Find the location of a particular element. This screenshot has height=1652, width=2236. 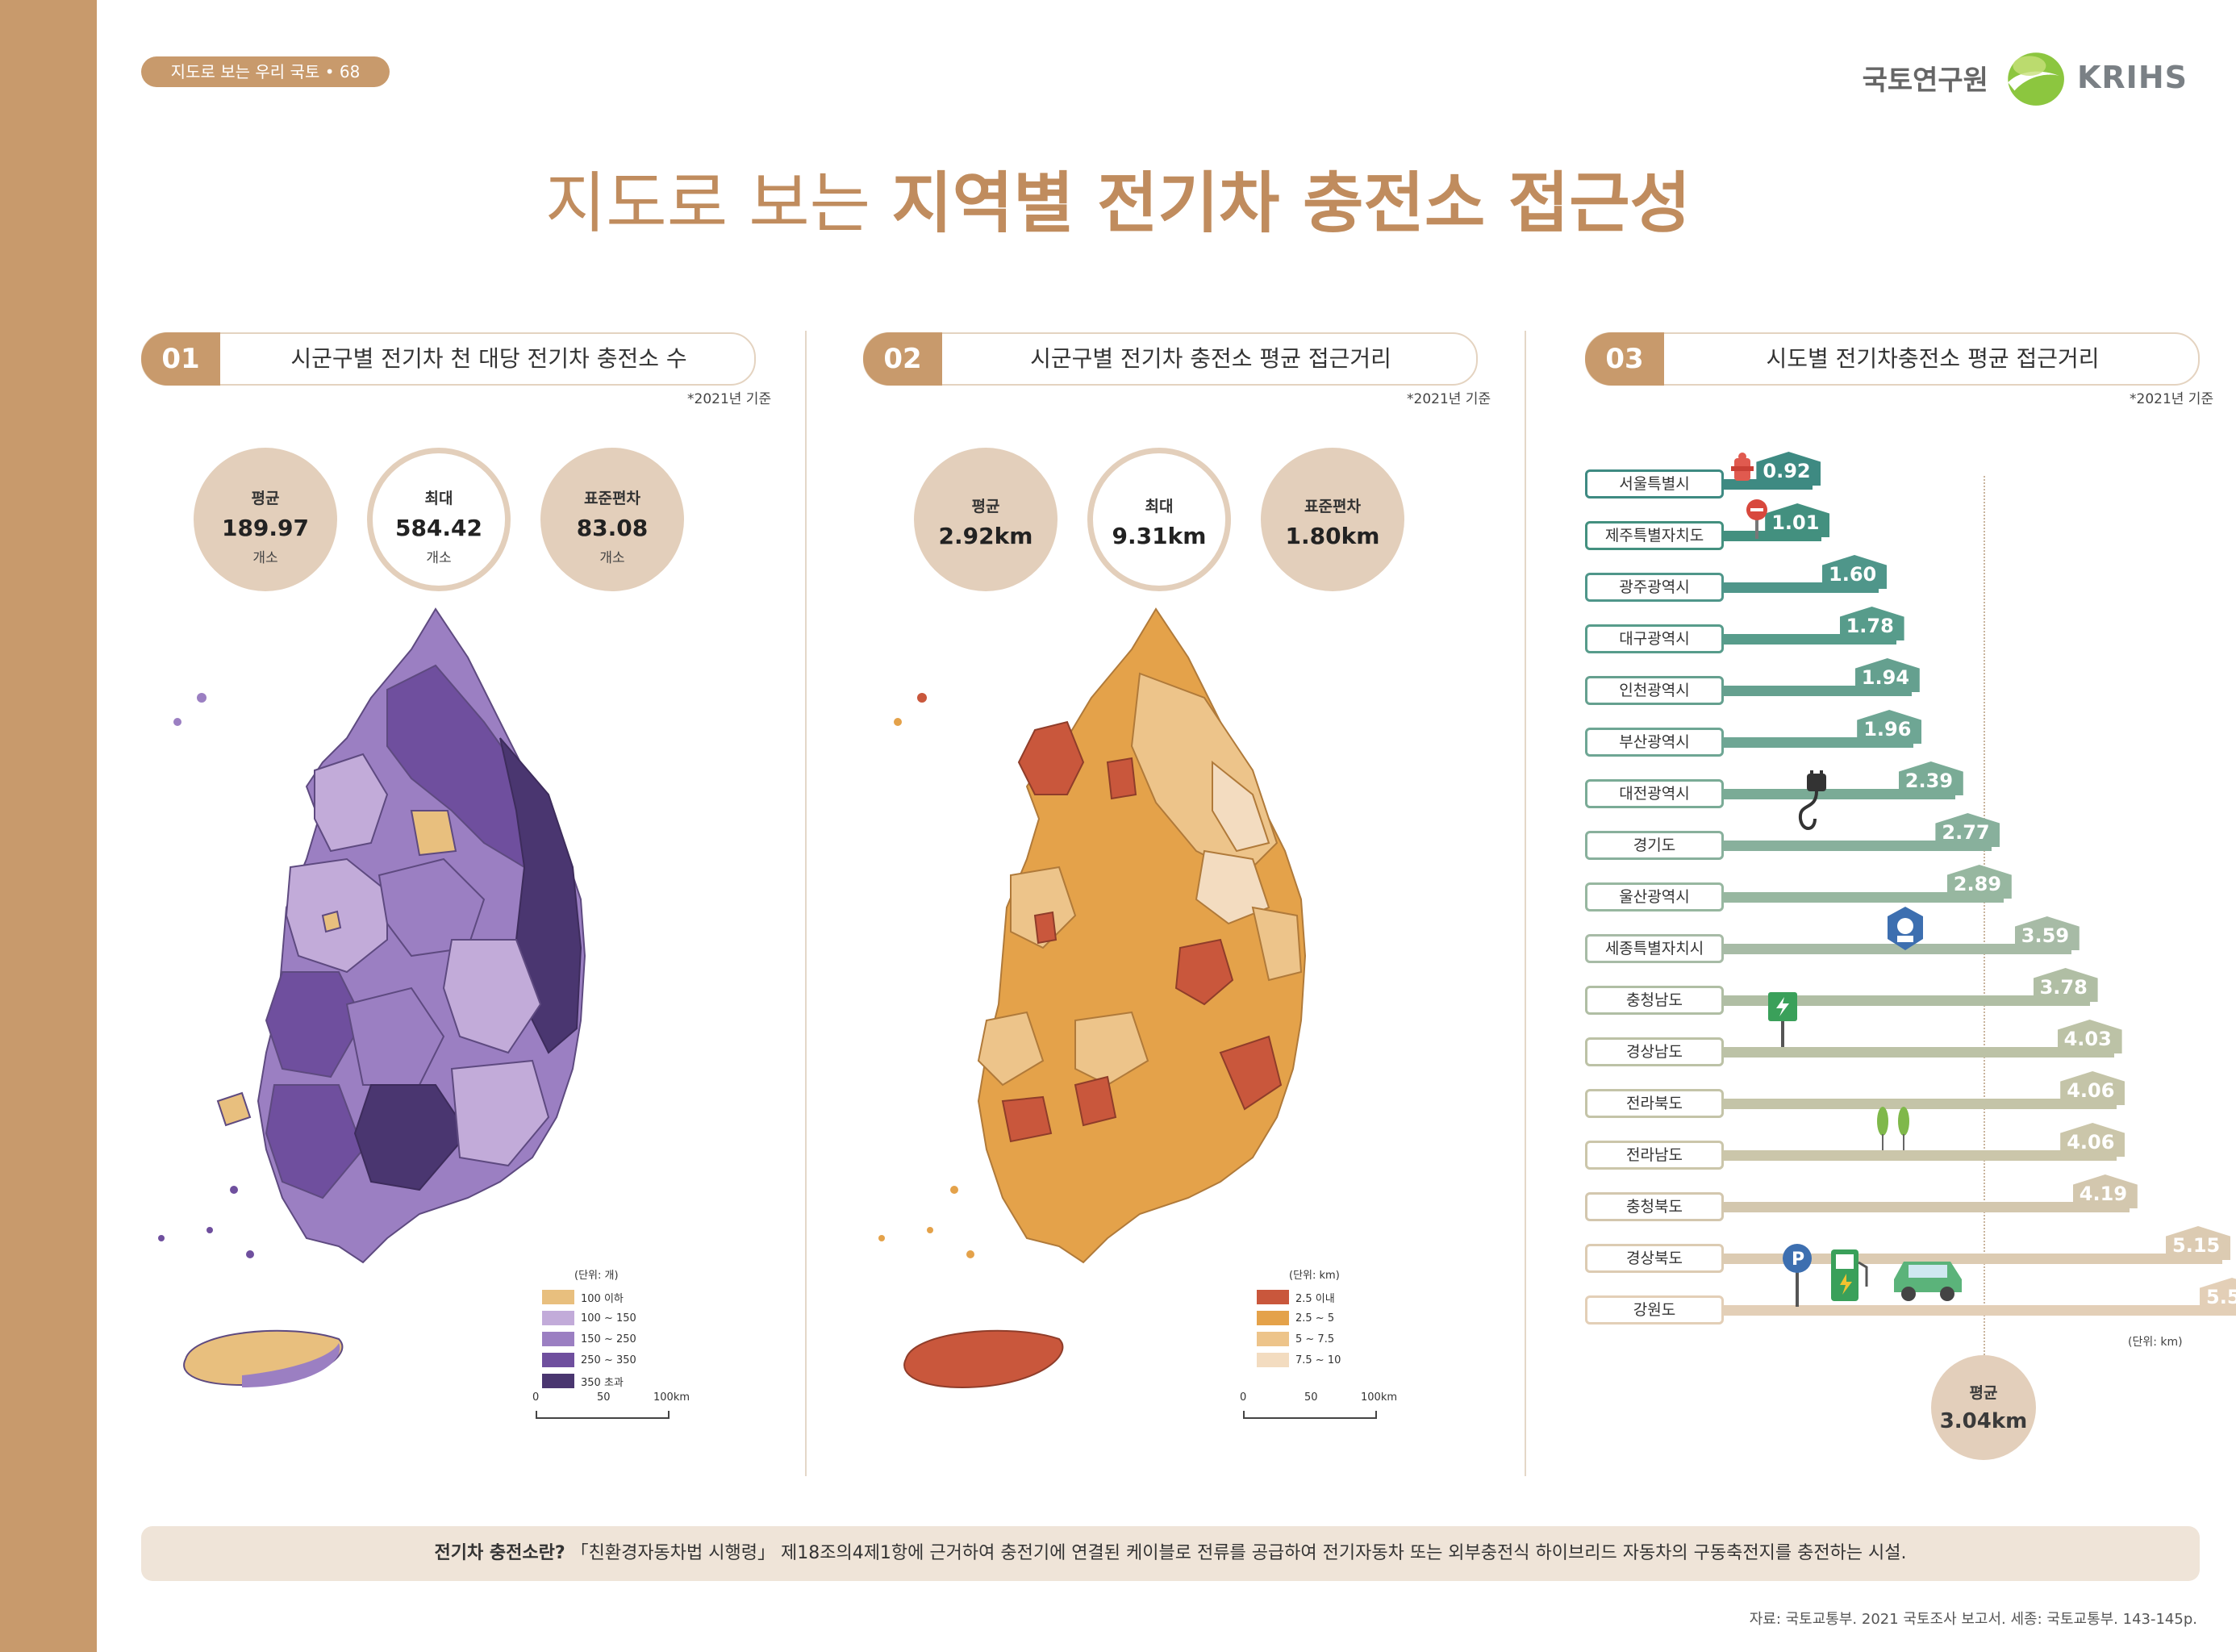

legend-title: (단위: km) is located at coordinates (1314, 1276).